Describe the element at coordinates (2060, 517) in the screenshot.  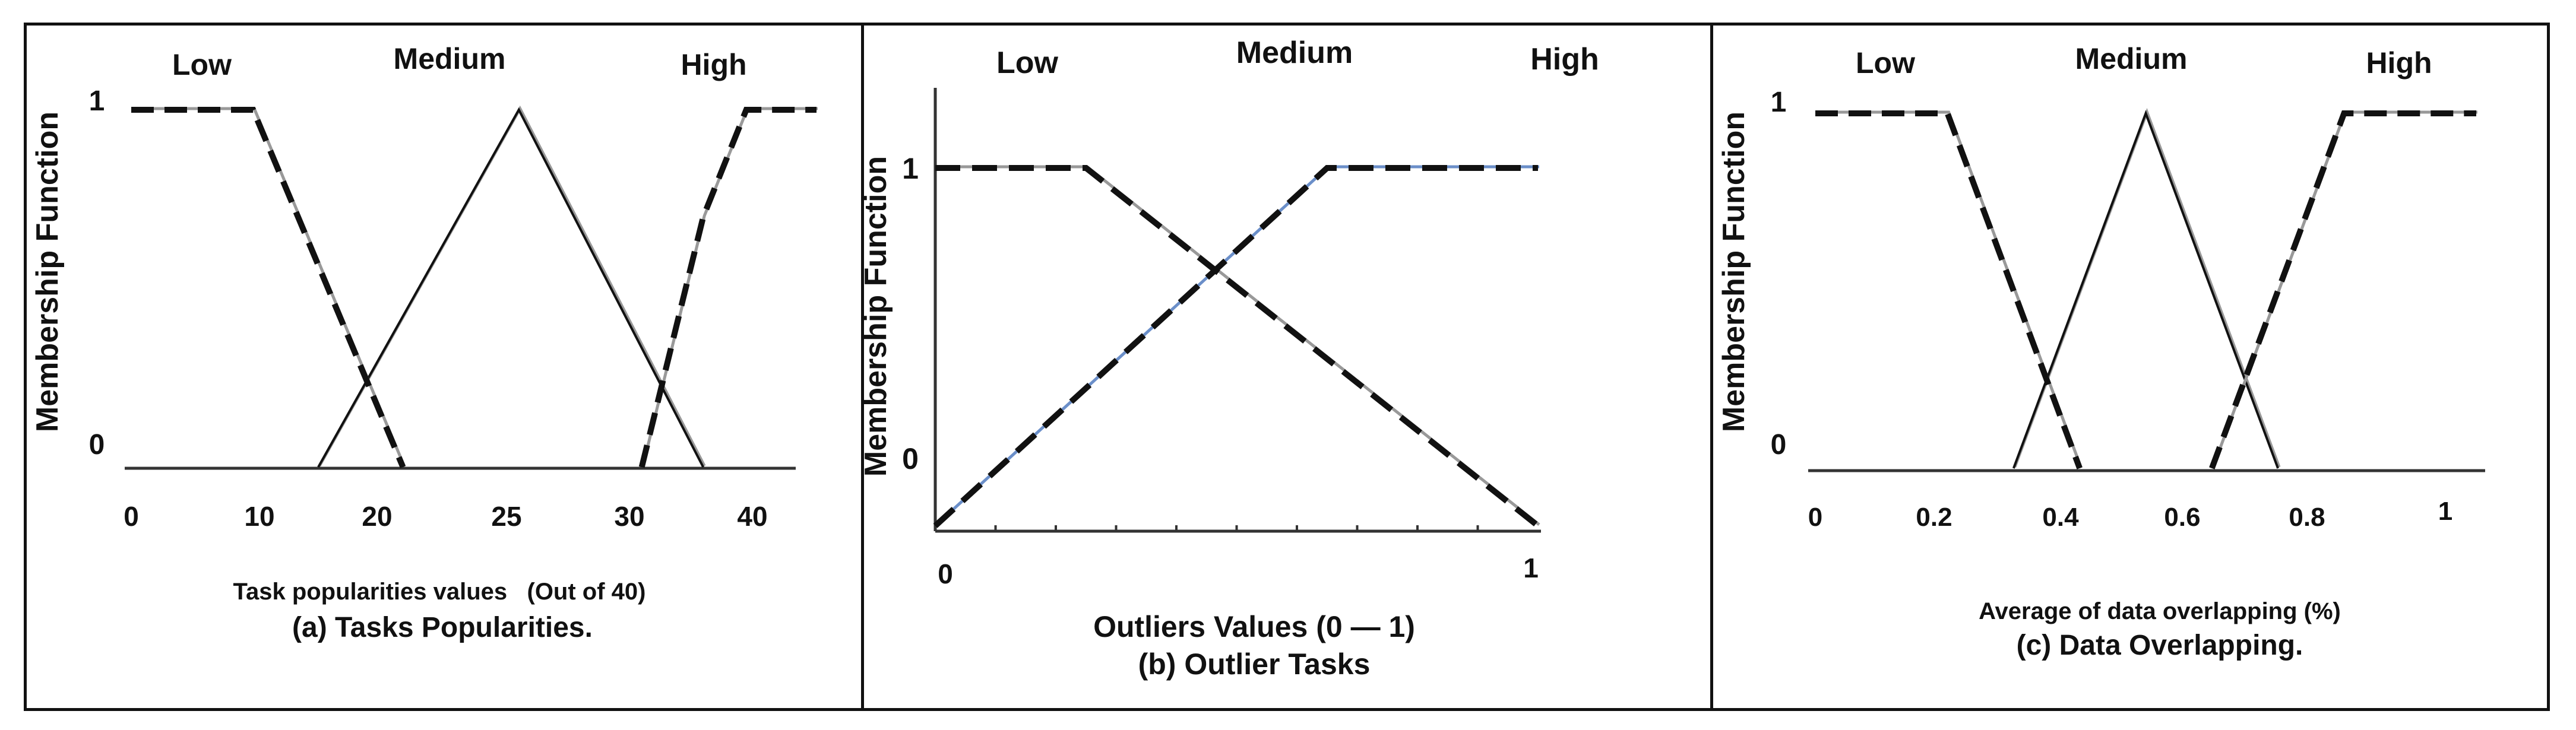
I see `x-tick-0-4: 0.4` at that location.